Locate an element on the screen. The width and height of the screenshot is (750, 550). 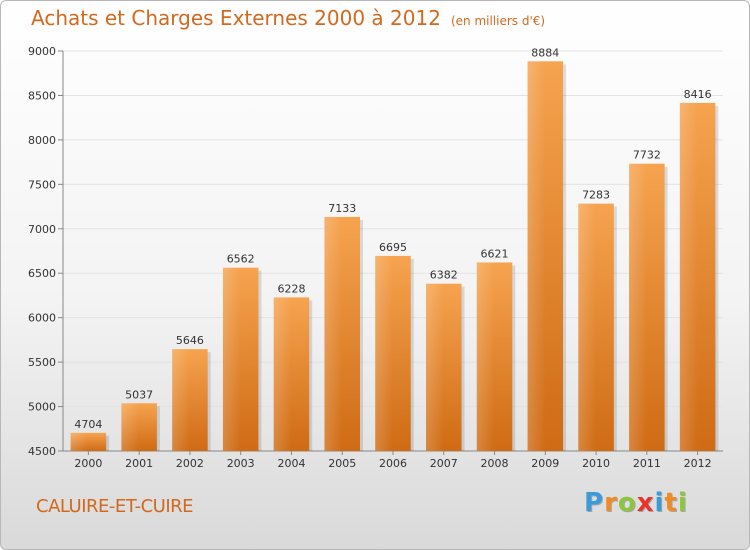
x-tick-label: 2005 is located at coordinates (342, 463).